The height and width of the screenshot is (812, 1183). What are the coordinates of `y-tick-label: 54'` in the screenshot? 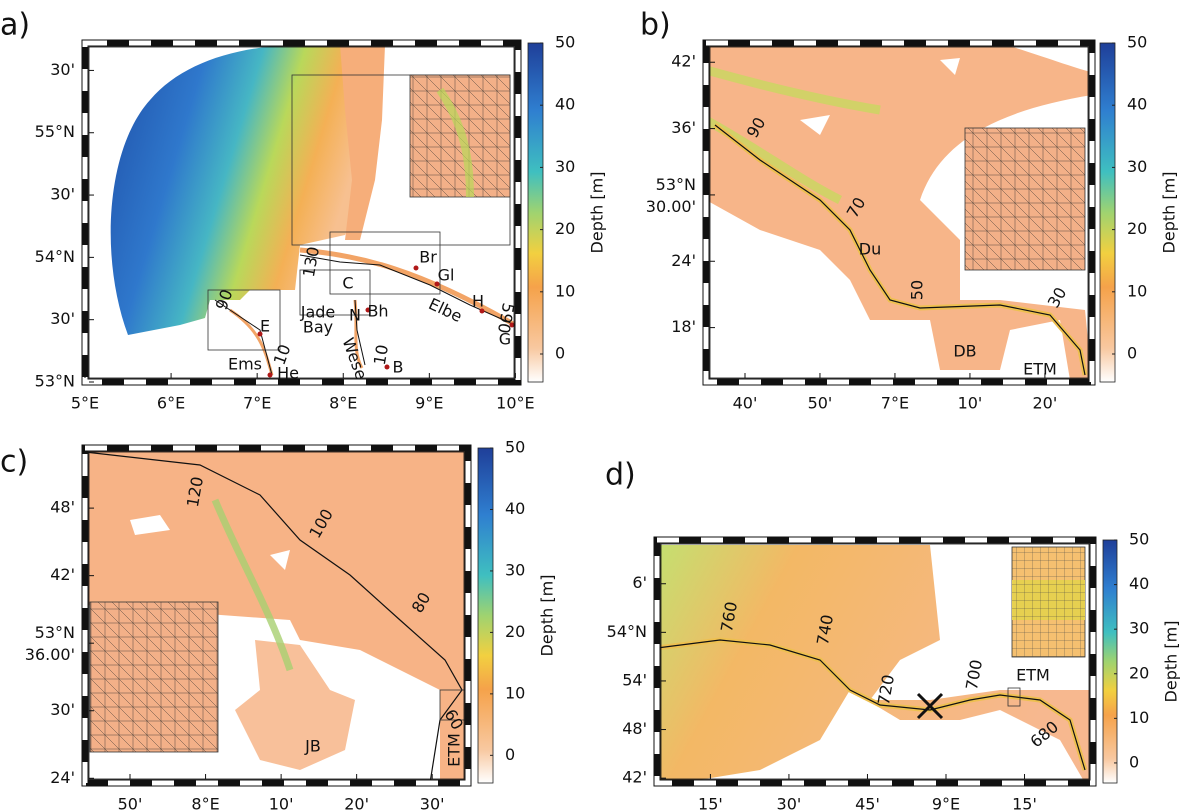 It's located at (634, 679).